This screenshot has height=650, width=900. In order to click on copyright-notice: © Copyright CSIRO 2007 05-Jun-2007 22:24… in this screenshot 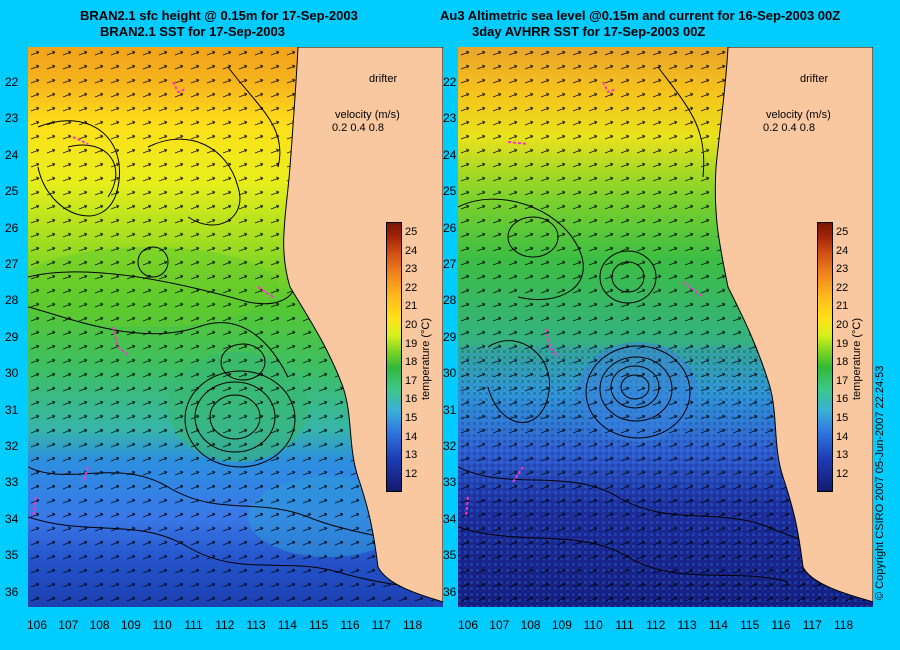, I will do `click(880, 482)`.